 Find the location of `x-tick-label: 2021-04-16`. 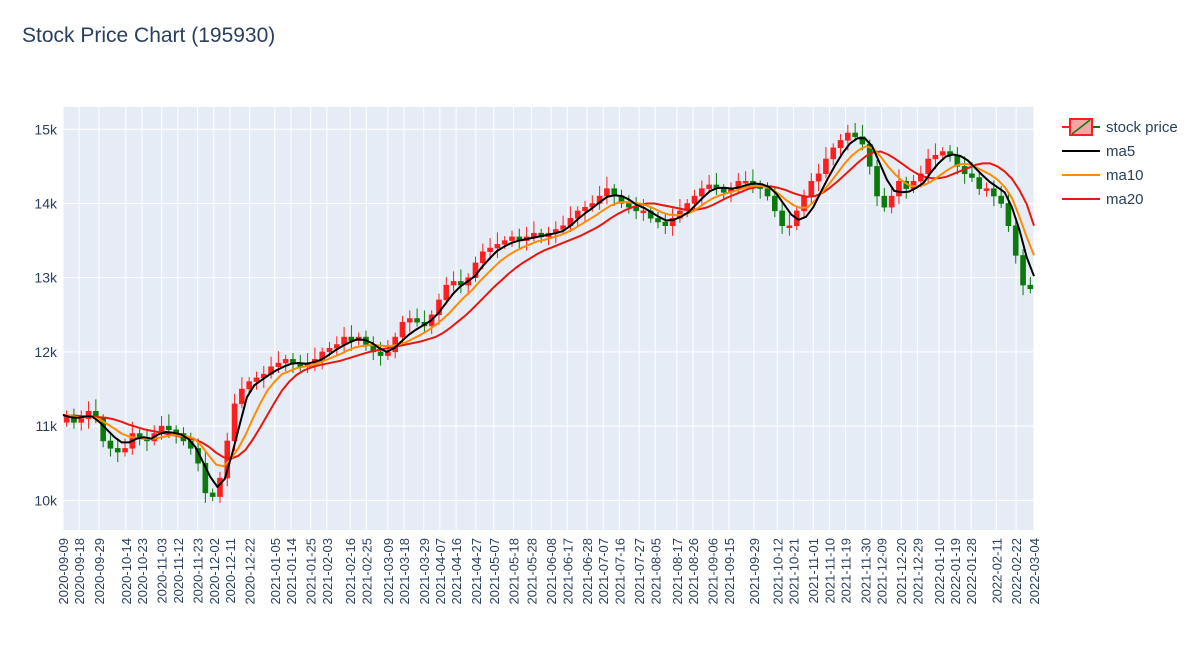

x-tick-label: 2021-04-16 is located at coordinates (456, 571).